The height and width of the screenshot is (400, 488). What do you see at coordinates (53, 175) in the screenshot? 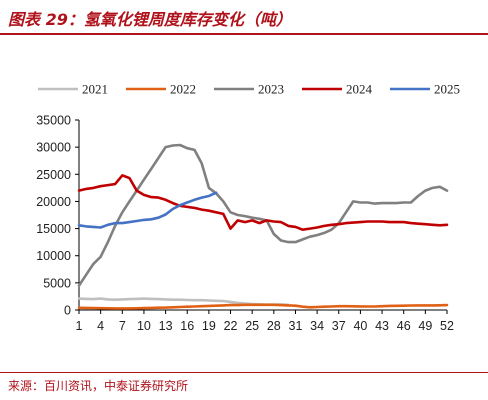
I see `y-tick-label: 25000` at bounding box center [53, 175].